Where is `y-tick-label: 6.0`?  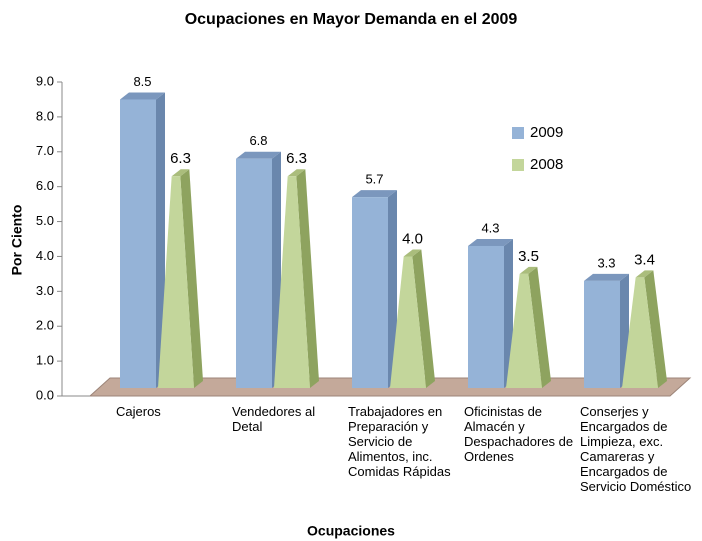
y-tick-label: 6.0 is located at coordinates (45, 185).